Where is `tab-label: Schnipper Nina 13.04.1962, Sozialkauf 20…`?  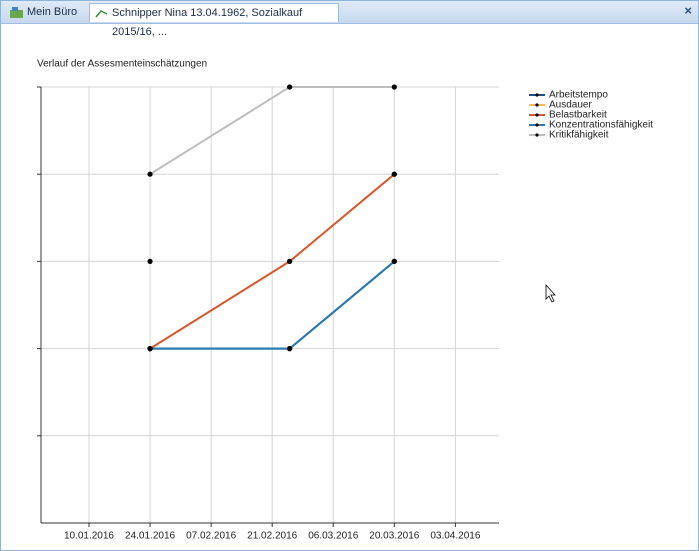 tab-label: Schnipper Nina 13.04.1962, Sozialkauf 20… is located at coordinates (207, 22).